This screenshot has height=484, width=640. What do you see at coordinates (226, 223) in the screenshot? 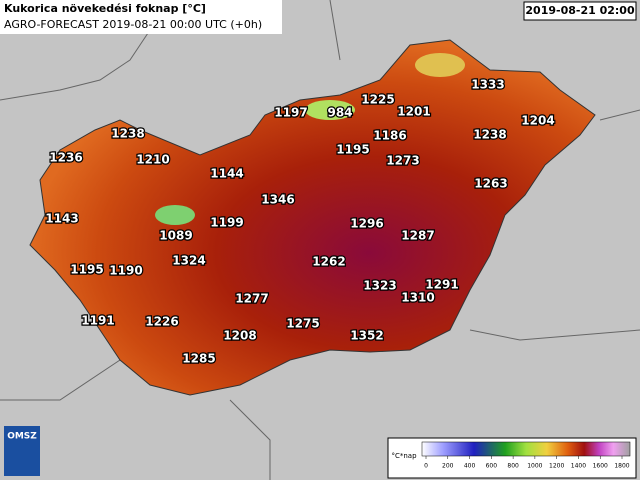
I see `station-value: 1199` at bounding box center [226, 223].